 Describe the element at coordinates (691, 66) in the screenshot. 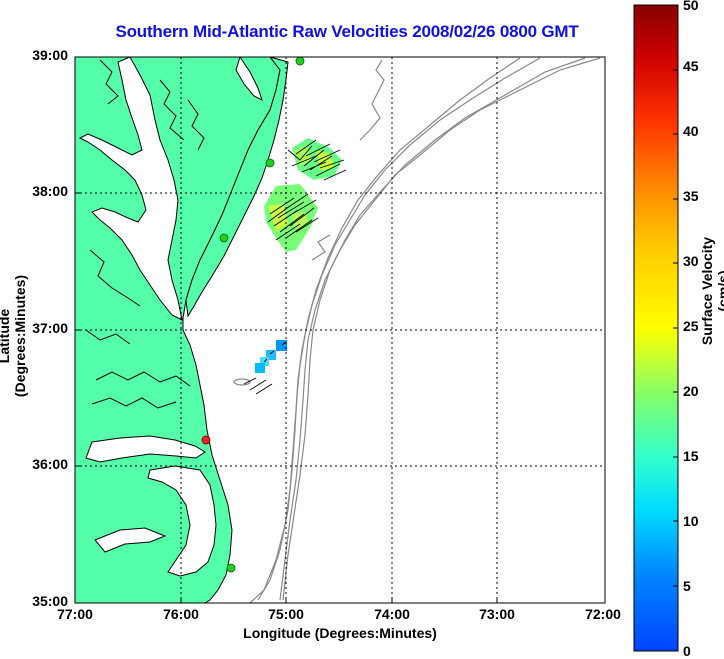

I see `colorbar-tick: 45` at that location.